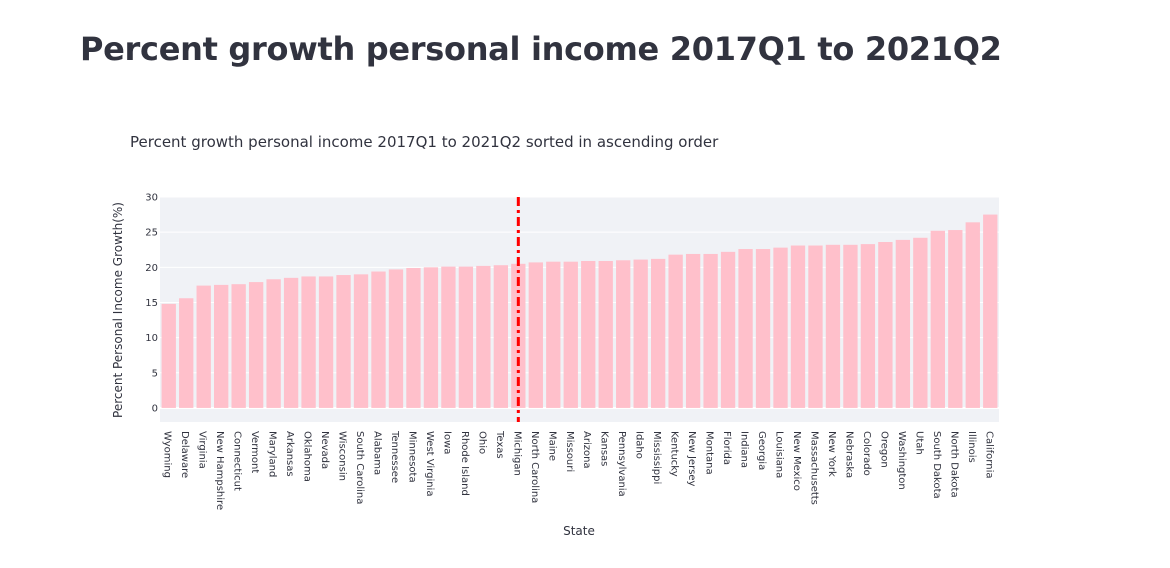  Describe the element at coordinates (272, 454) in the screenshot. I see `x-tick-label: Maryland` at that location.